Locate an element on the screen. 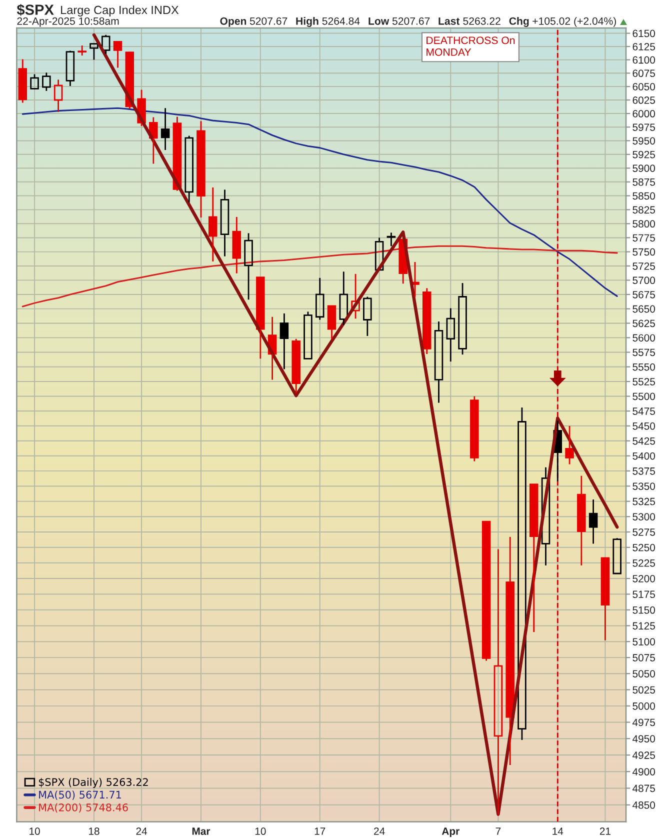 This screenshot has height=838, width=670. text: Chg +105.02 (+2.04%) is located at coordinates (562, 22).